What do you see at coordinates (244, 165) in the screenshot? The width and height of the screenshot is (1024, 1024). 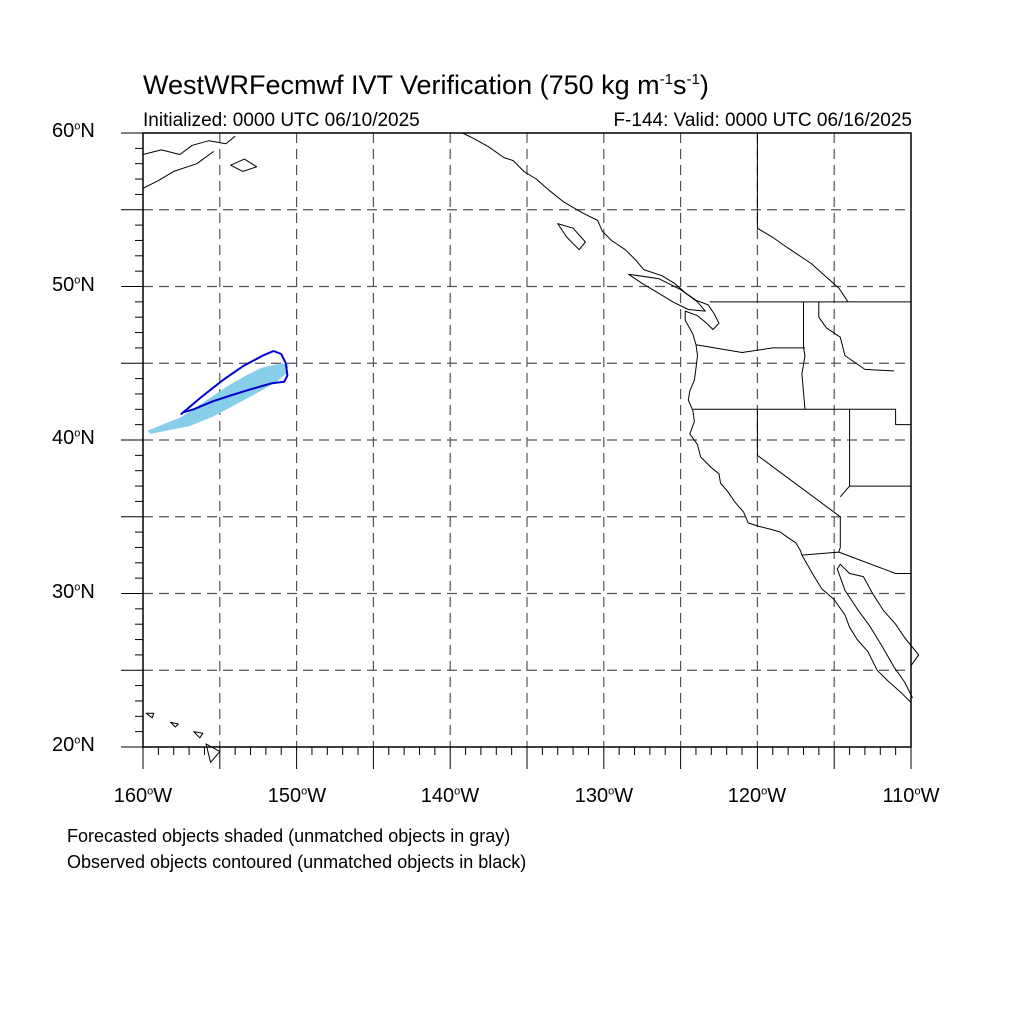 I see `kodiak-island` at bounding box center [244, 165].